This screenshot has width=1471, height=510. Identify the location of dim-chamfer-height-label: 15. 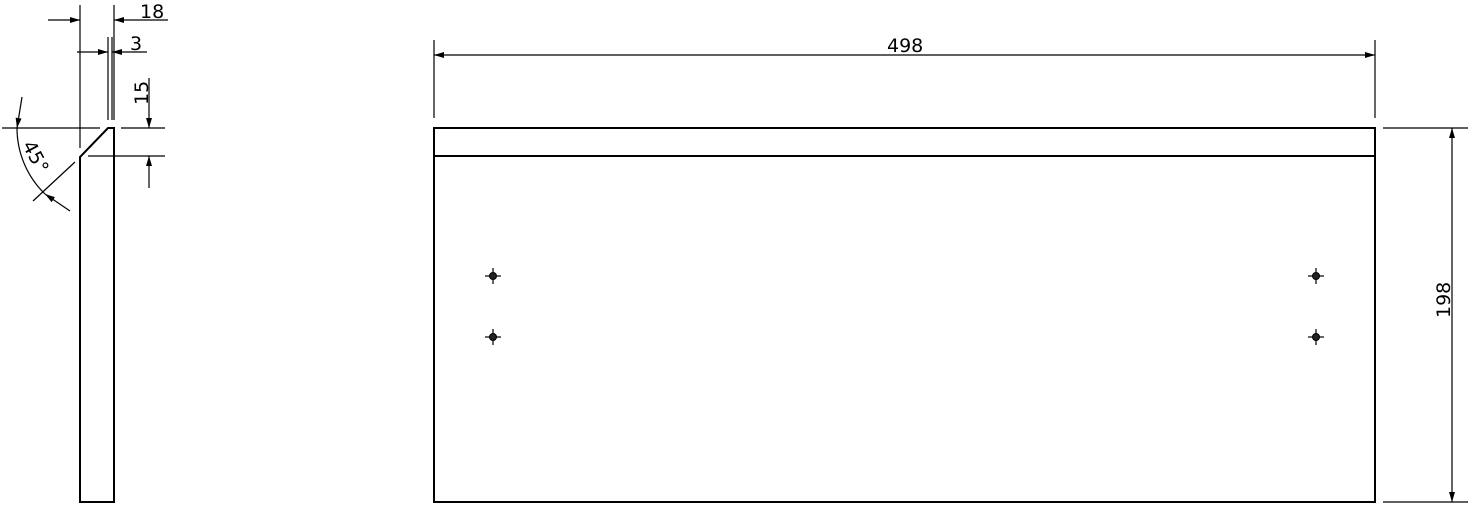
(142, 93).